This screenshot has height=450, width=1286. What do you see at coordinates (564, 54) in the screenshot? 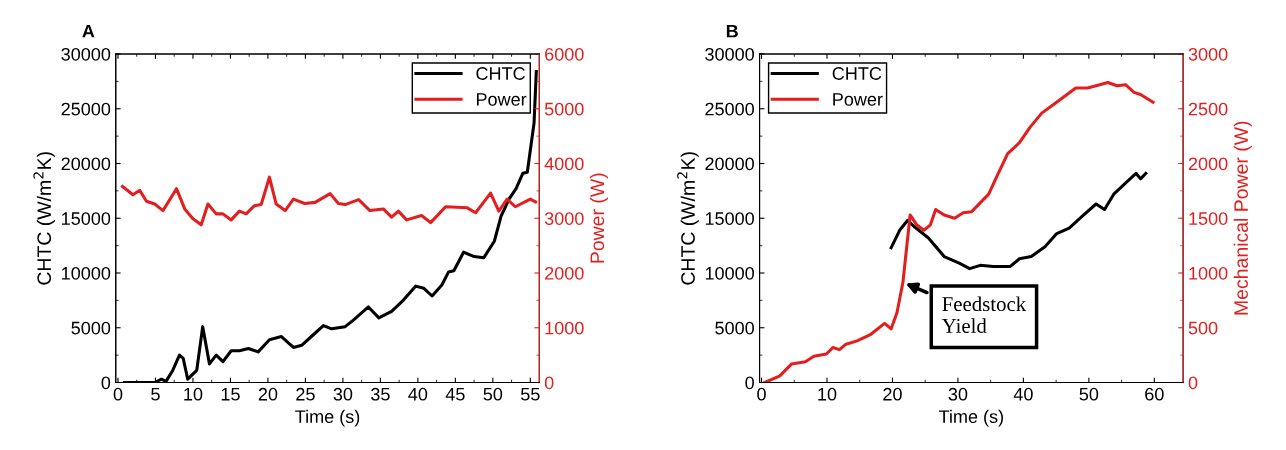
I see `y2-tick-label: 6000` at bounding box center [564, 54].